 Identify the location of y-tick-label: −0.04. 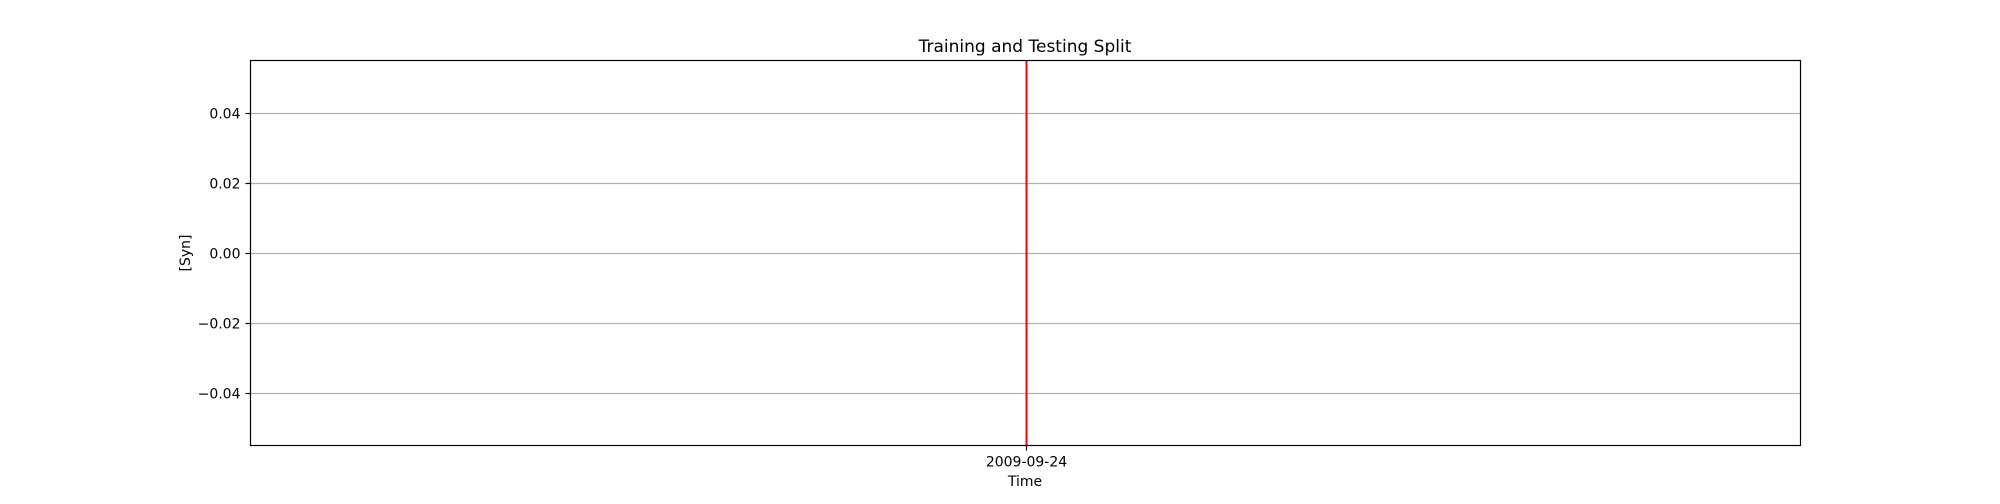
(219, 395).